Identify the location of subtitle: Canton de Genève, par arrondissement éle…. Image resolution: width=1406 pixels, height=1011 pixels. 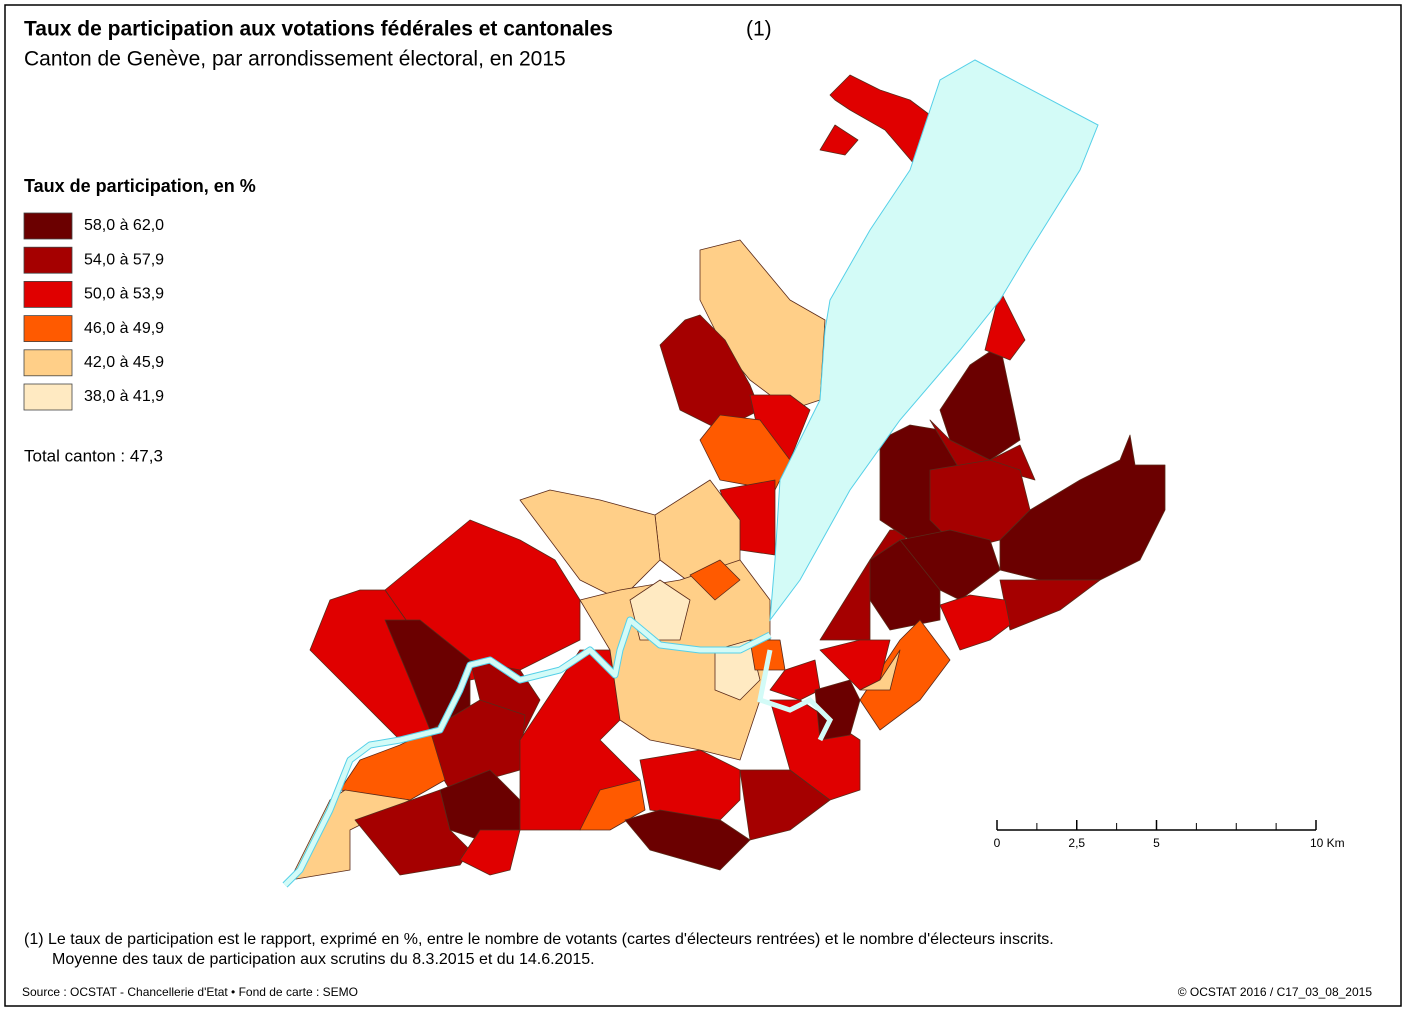
(295, 59).